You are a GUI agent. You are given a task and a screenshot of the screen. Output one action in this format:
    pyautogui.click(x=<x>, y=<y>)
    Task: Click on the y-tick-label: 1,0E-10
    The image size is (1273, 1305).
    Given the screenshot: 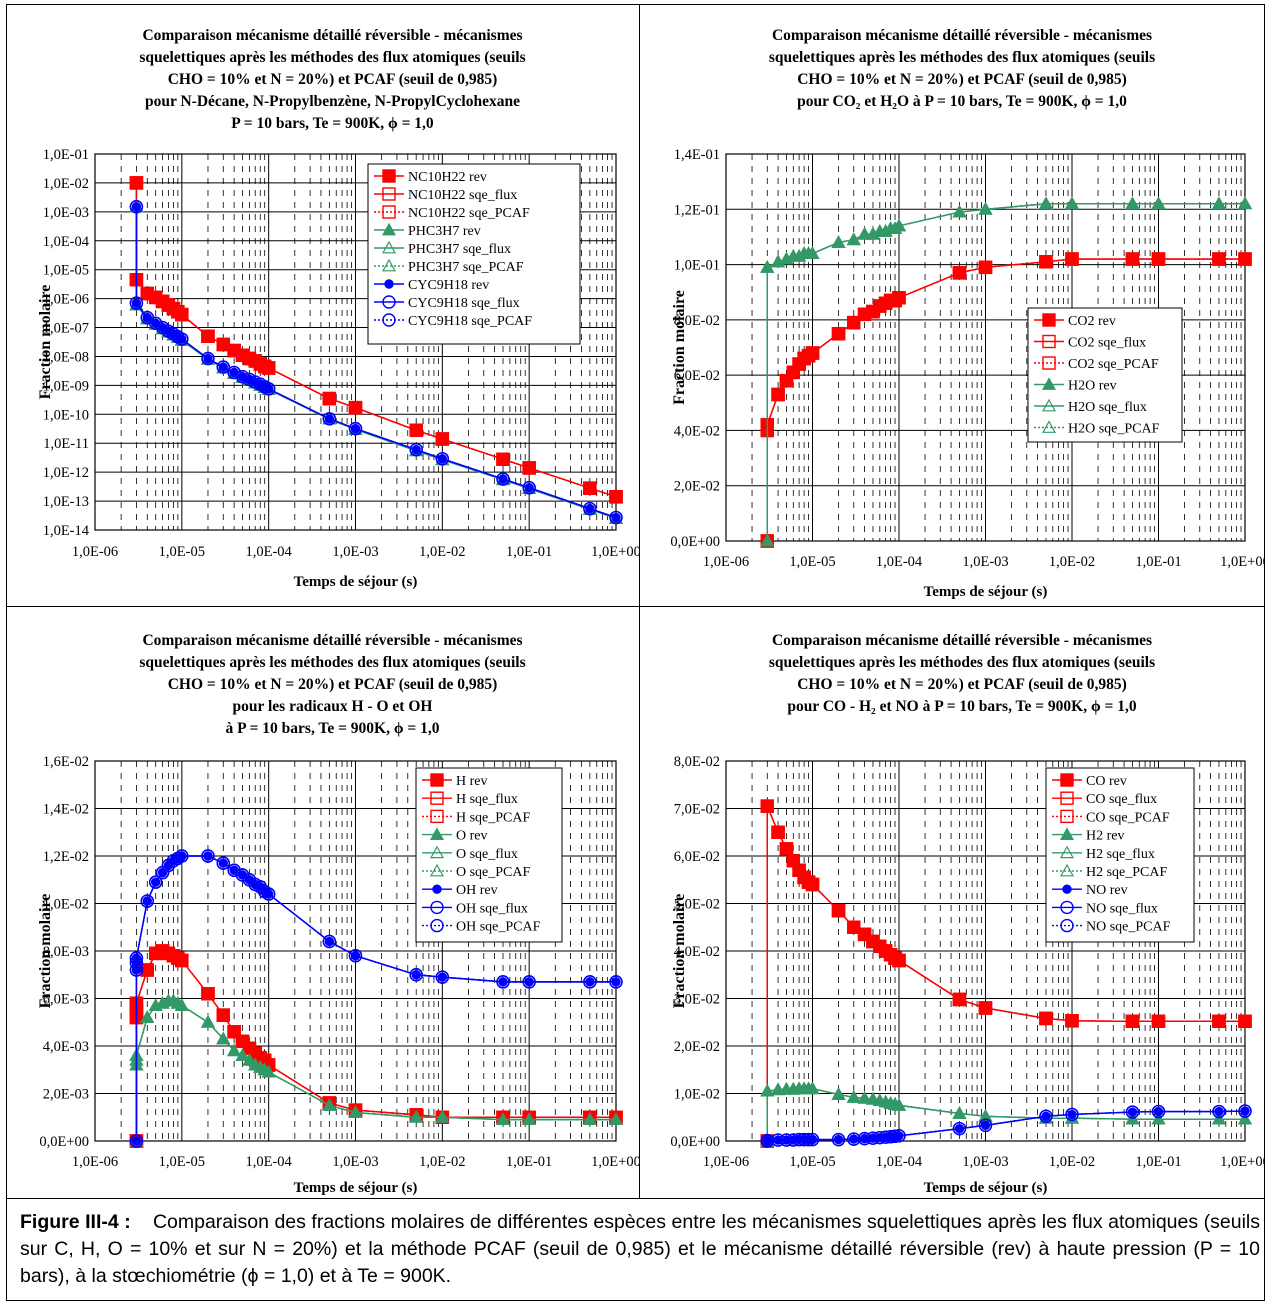 What is the action you would take?
    pyautogui.click(x=66, y=415)
    